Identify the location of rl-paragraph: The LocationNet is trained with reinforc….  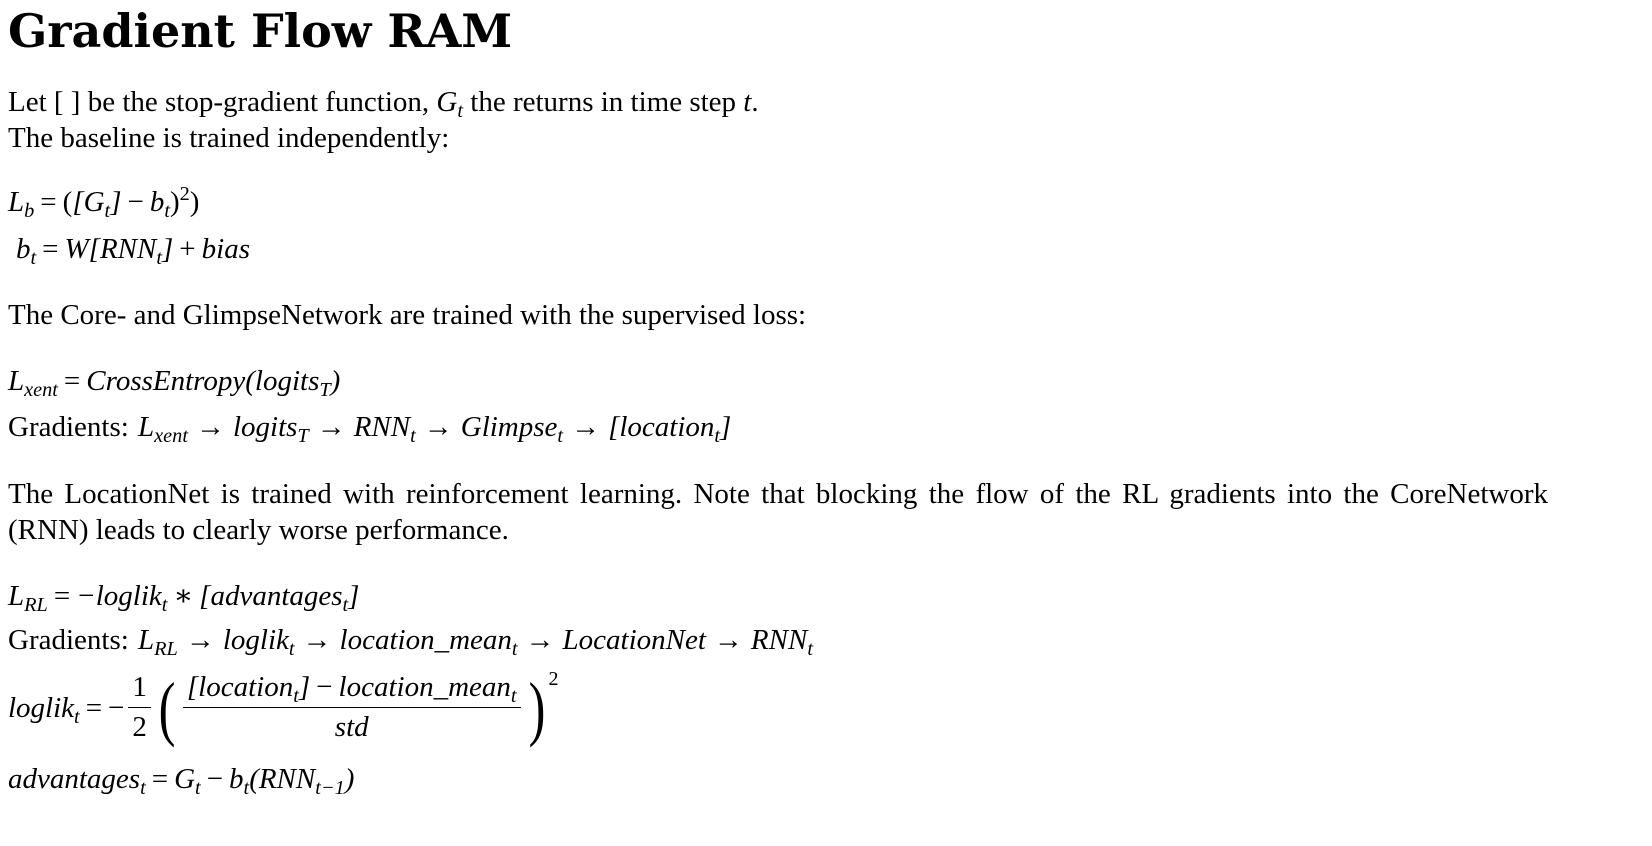
(778, 512).